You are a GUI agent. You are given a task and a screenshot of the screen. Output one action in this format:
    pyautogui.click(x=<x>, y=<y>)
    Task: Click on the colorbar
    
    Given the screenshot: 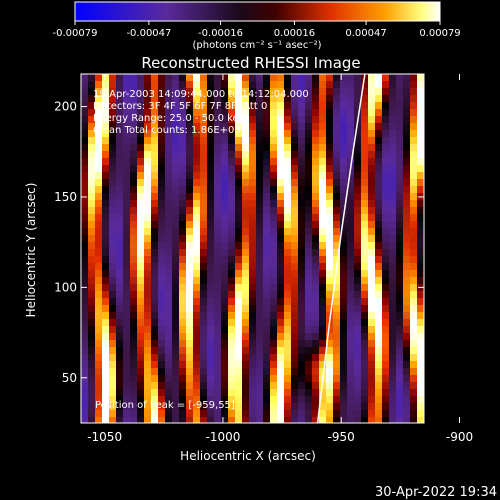 What is the action you would take?
    pyautogui.click(x=257, y=11)
    